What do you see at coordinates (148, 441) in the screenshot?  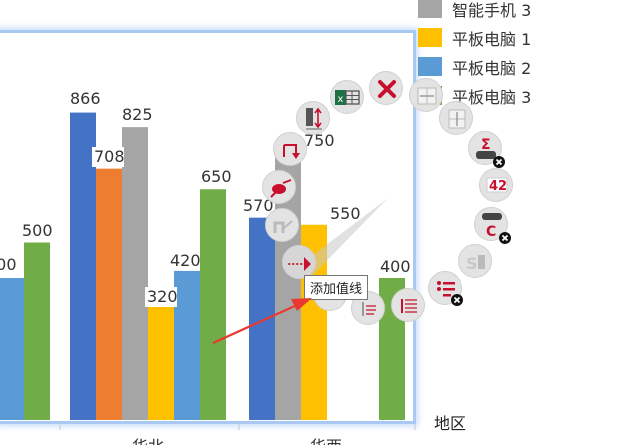 I see `x-tick-label: 华北` at bounding box center [148, 441].